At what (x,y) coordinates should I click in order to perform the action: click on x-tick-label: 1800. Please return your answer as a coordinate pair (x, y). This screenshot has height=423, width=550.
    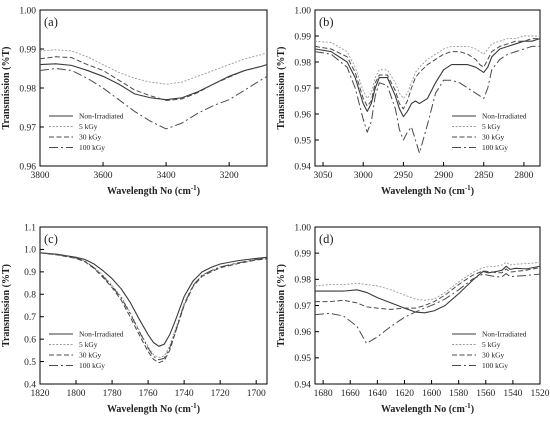
    Looking at the image, I should click on (76, 394).